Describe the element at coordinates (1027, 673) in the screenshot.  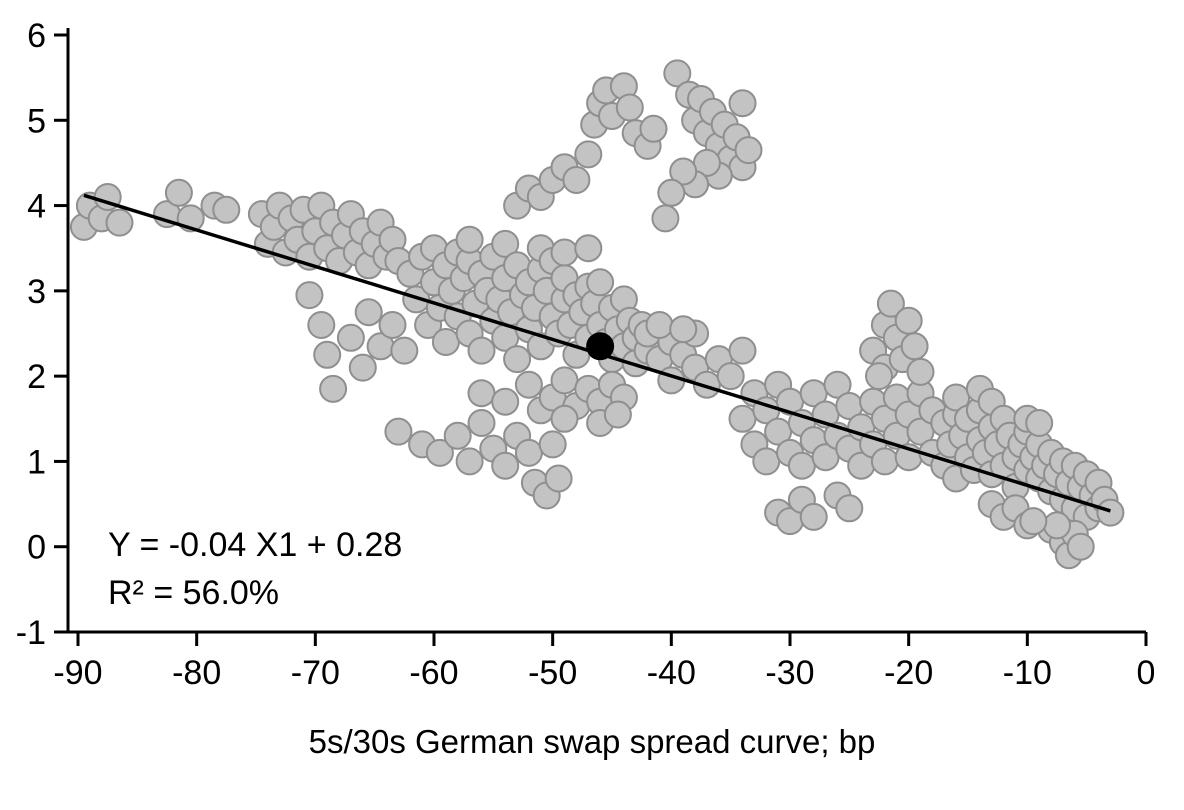
I see `x-tick-label: -10` at that location.